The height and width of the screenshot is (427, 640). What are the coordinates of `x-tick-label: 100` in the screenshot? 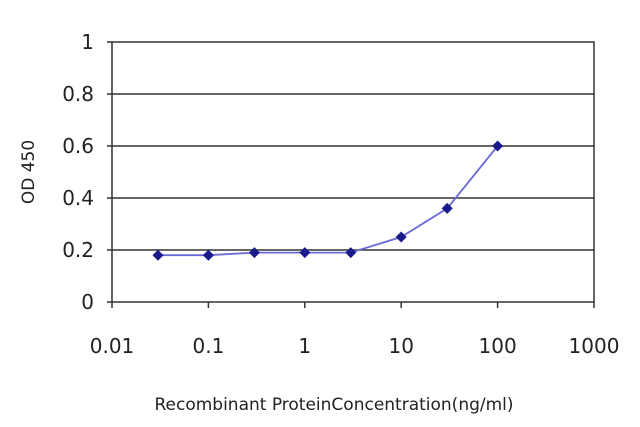 It's located at (498, 346).